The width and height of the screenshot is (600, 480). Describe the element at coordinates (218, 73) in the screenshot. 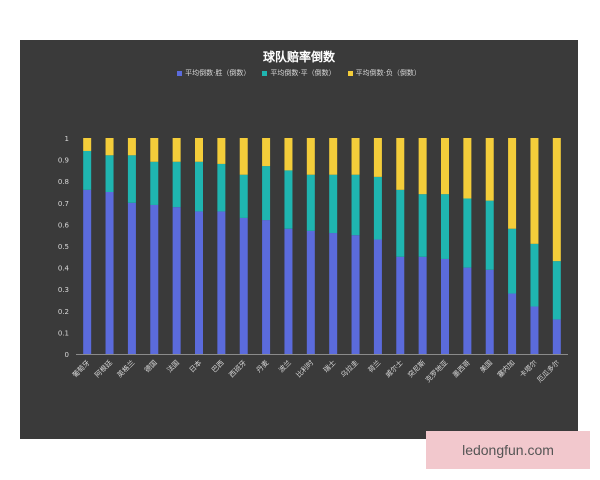

I see `legend-label-win: 平均倒数·胜（倒数）` at that location.